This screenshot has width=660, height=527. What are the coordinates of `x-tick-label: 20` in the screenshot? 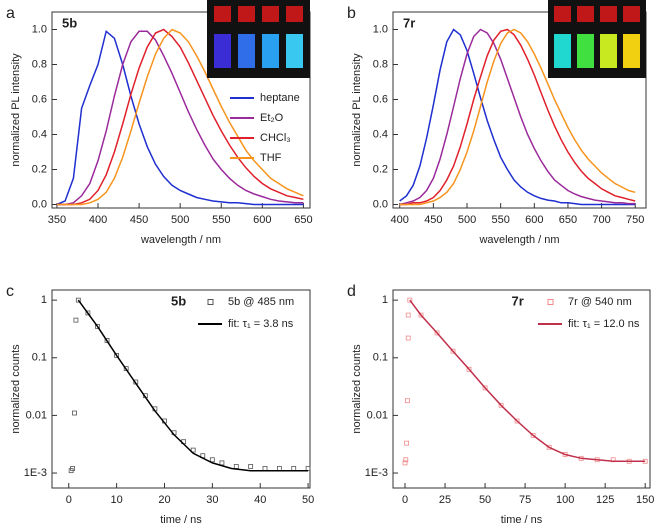 It's located at (164, 500).